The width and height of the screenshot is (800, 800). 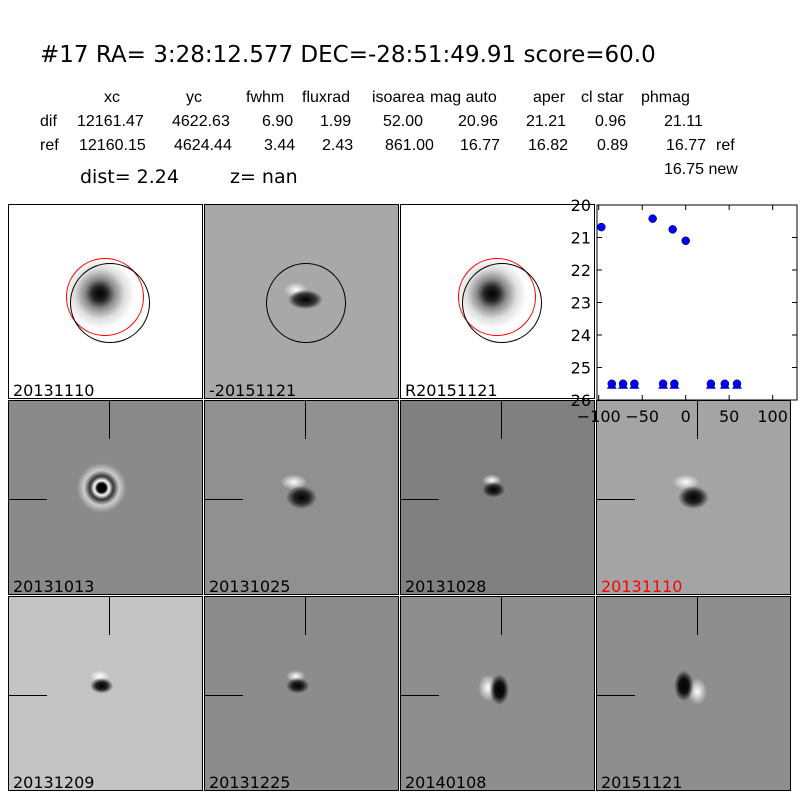 I want to click on image-stamp: 20131225, so click(x=301, y=693).